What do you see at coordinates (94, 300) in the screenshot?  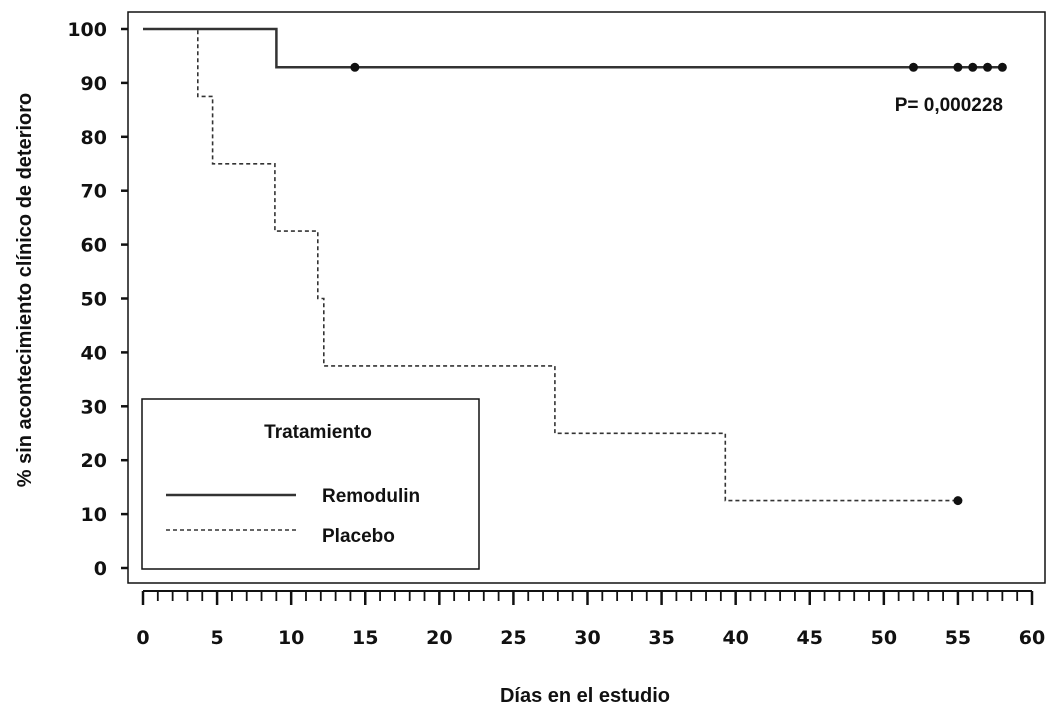 I see `y-tick-label: 50` at bounding box center [94, 300].